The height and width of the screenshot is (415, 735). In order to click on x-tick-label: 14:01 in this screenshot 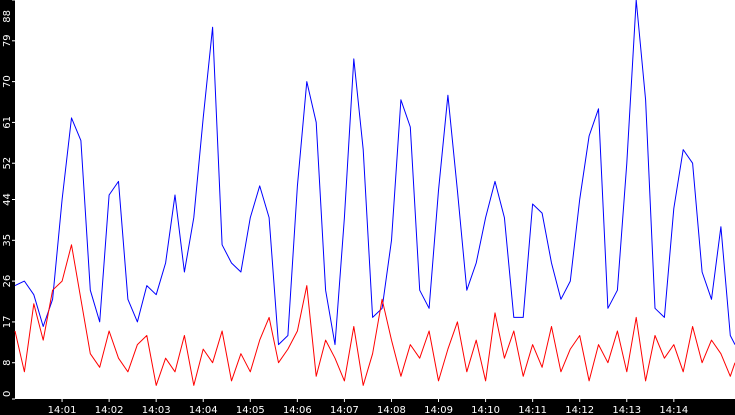, I will do `click(62, 410)`.